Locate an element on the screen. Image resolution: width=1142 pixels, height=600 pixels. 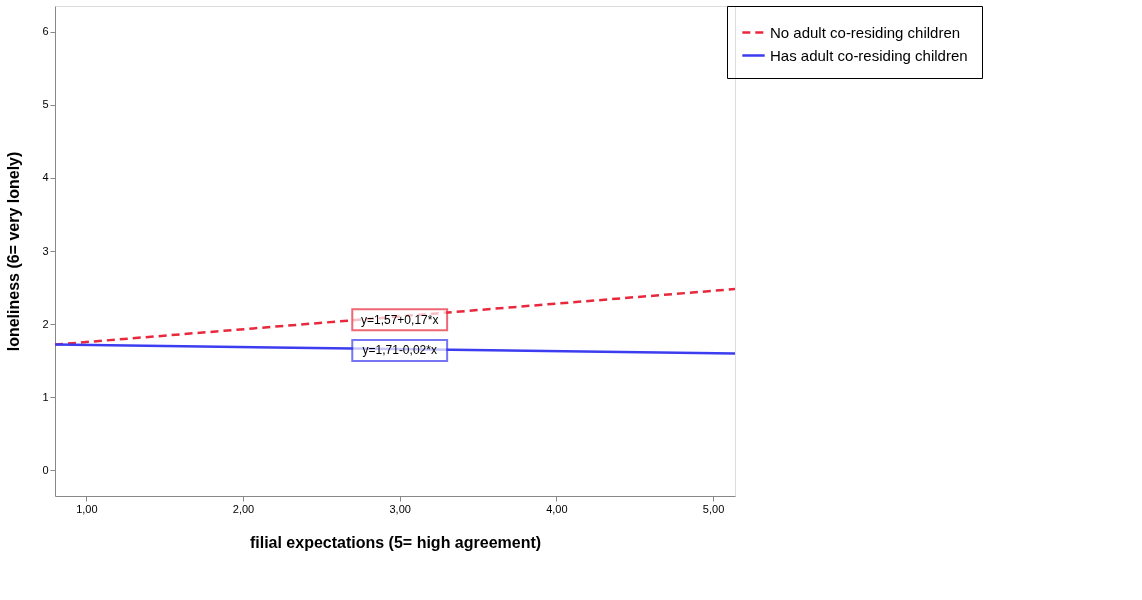
y-tick-label: 0 is located at coordinates (45, 469).